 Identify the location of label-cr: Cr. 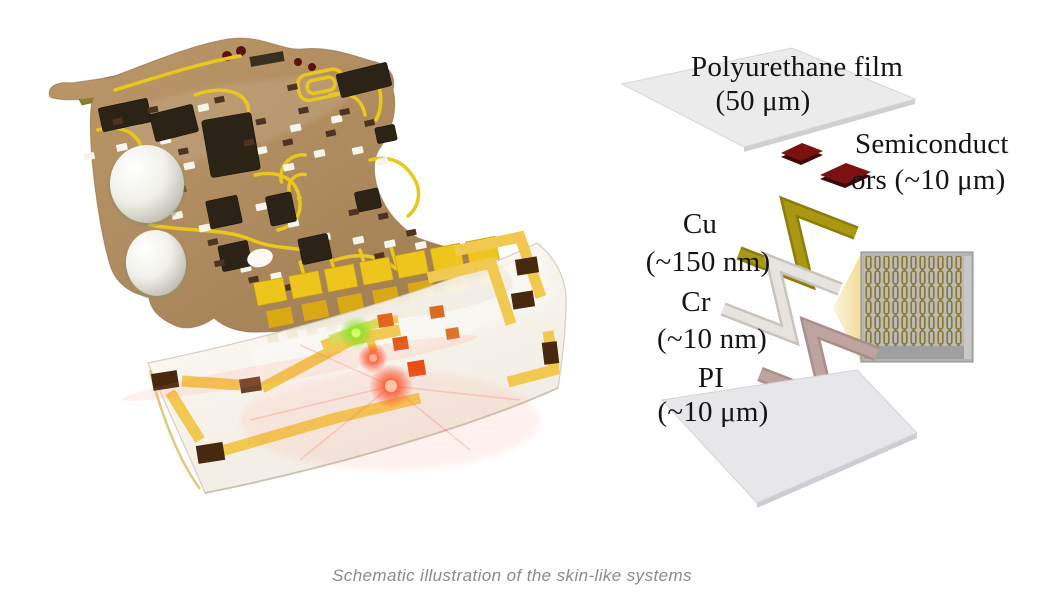
(696, 302).